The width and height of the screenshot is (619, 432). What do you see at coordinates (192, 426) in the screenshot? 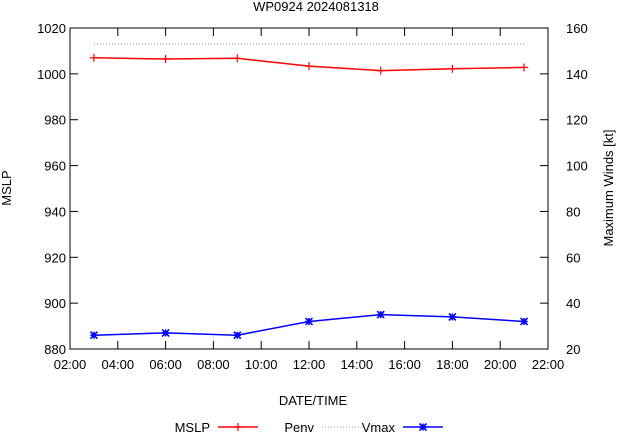
I see `legend-label: MSLP` at bounding box center [192, 426].